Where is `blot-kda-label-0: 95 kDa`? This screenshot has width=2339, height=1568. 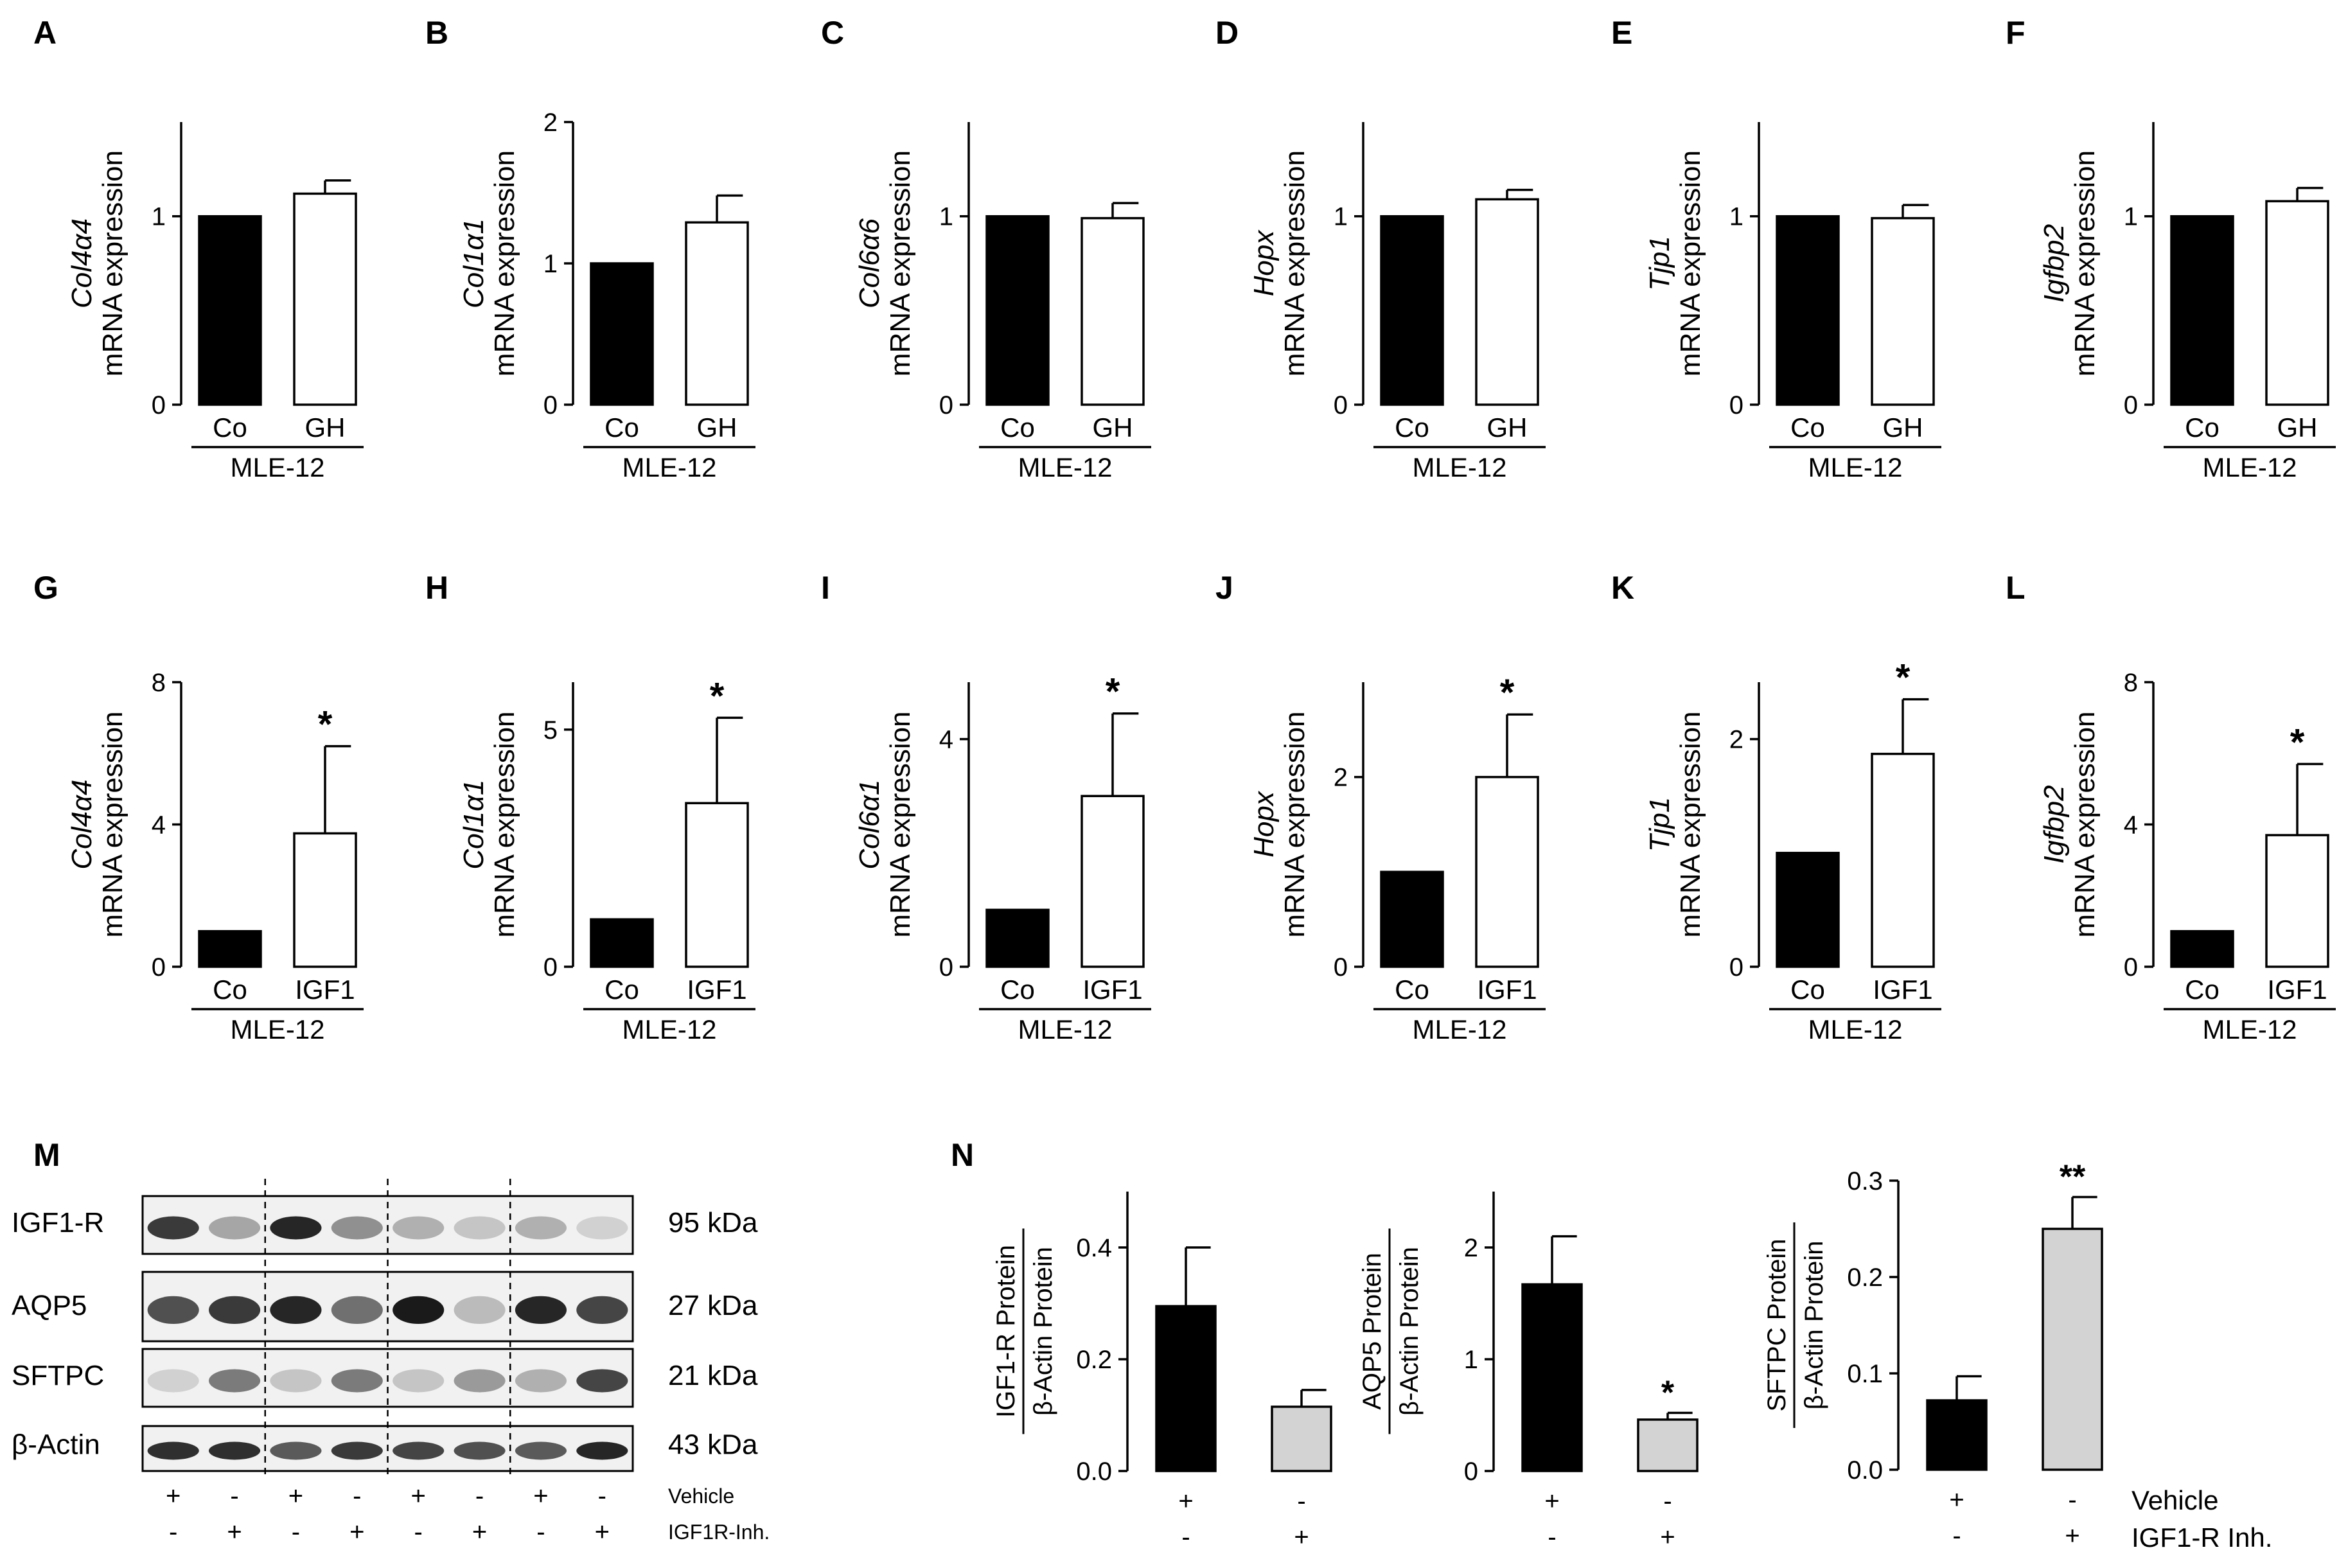 blot-kda-label-0: 95 kDa is located at coordinates (713, 1222).